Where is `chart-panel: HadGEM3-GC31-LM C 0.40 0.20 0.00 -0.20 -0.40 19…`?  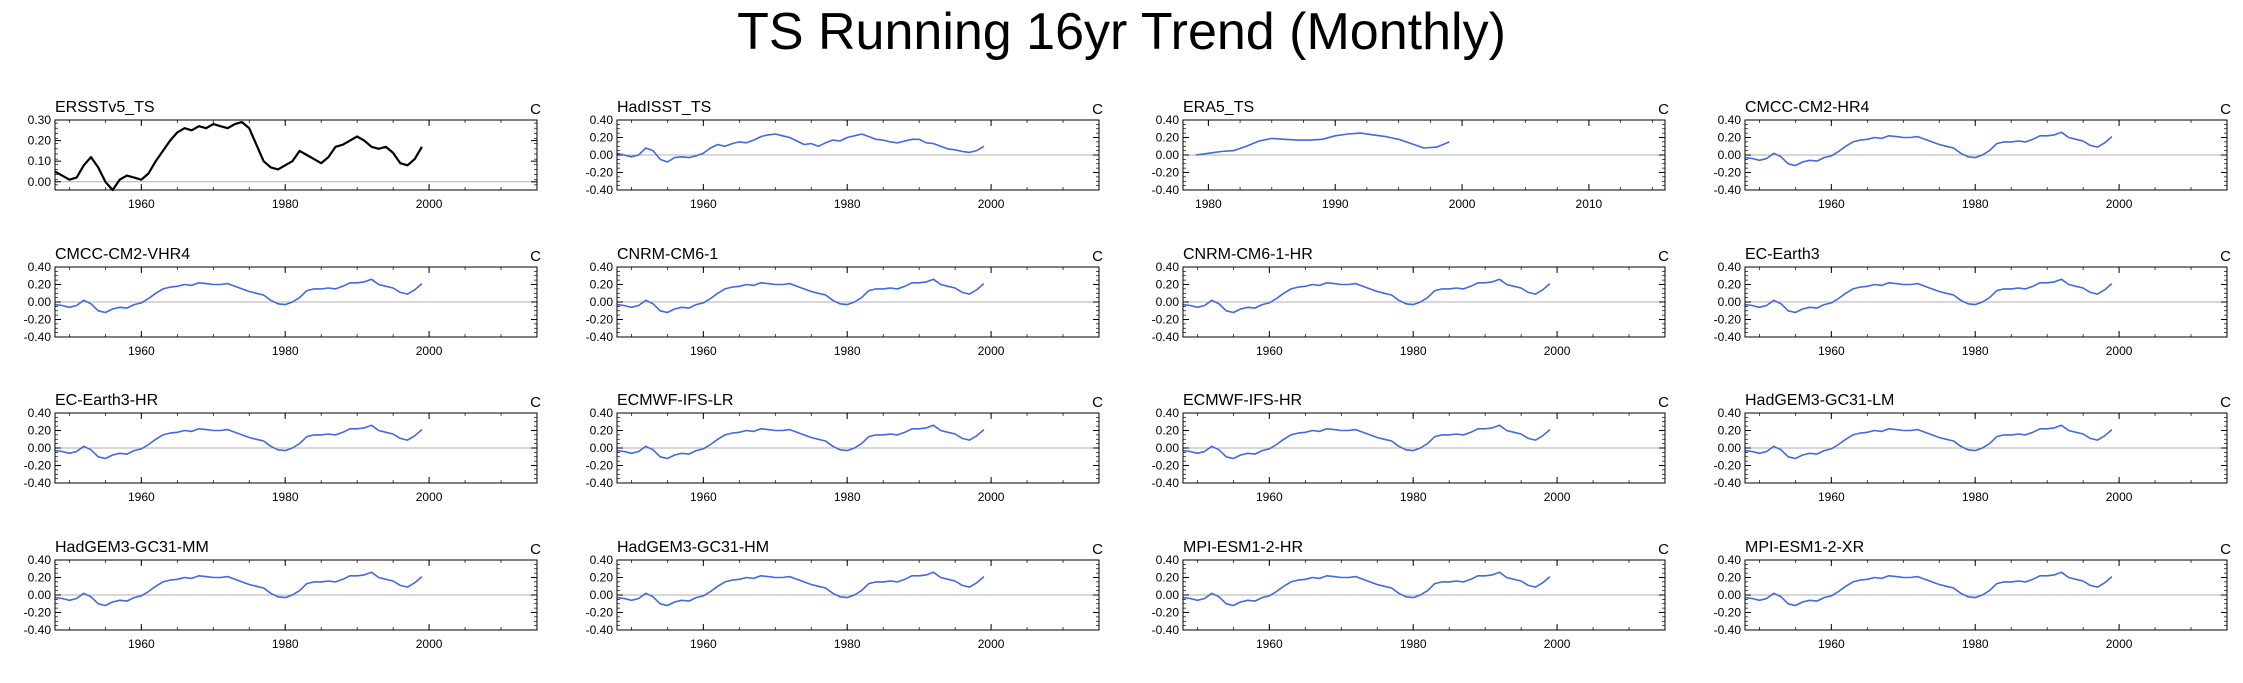
chart-panel: HadGEM3-GC31-LM C 0.40 0.20 0.00 -0.20 -0.40 19… is located at coordinates (1973, 448).